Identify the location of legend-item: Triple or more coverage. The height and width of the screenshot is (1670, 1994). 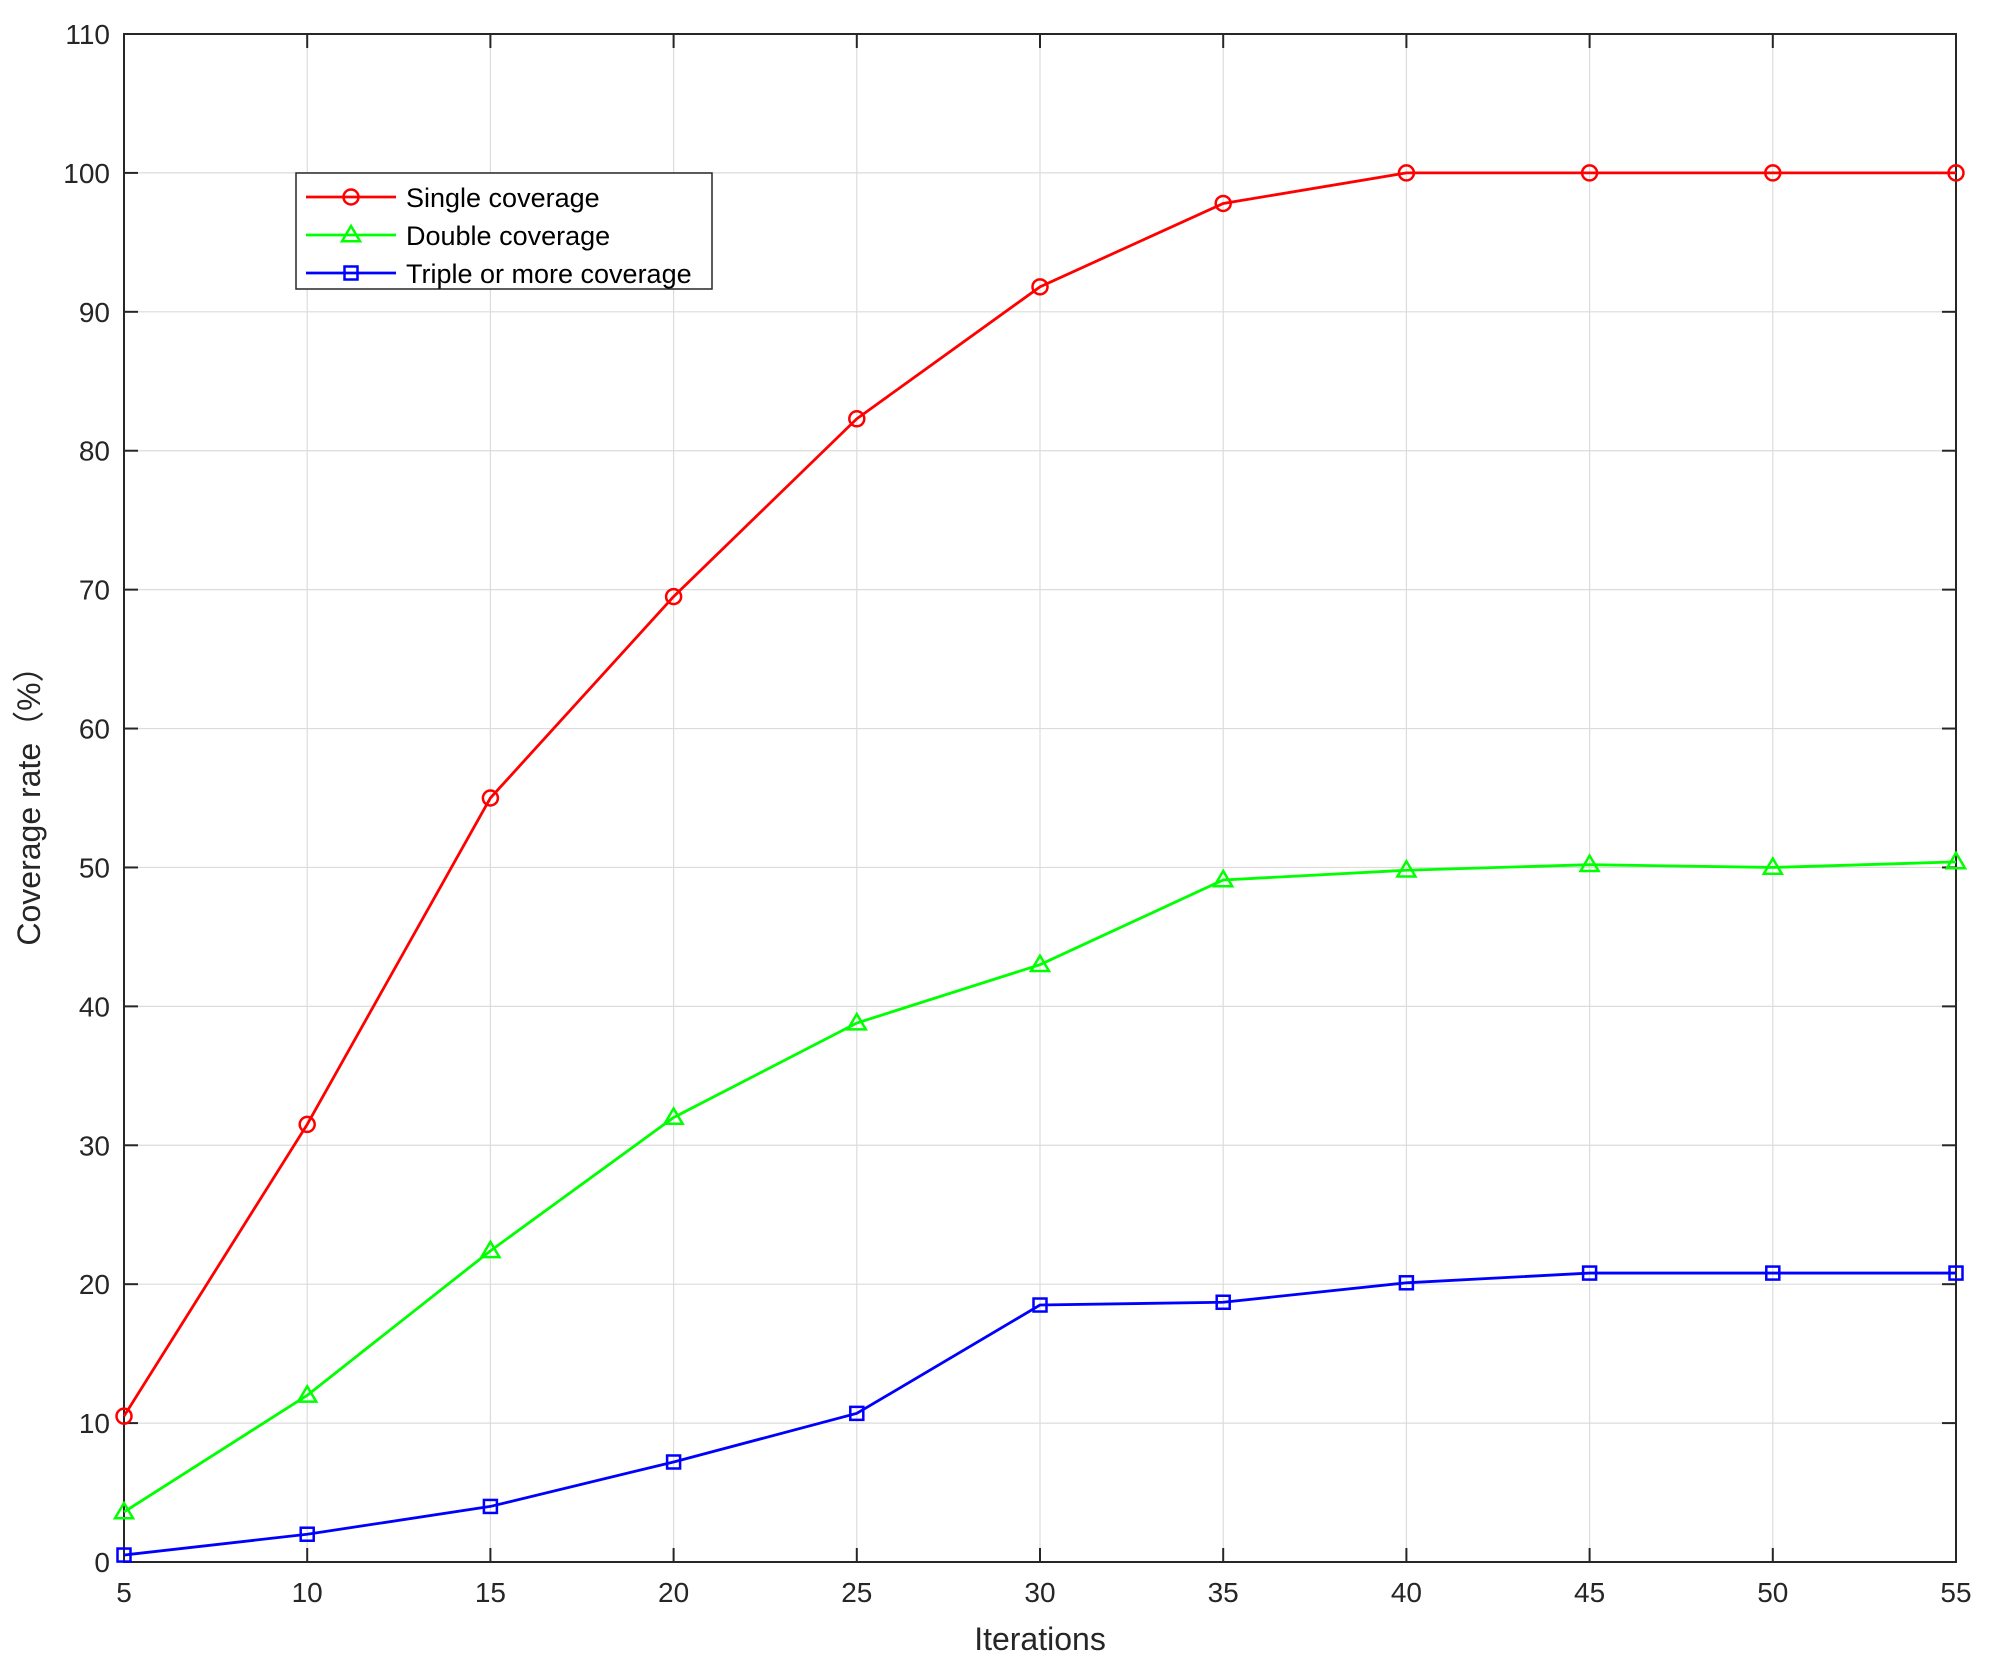
(499, 274).